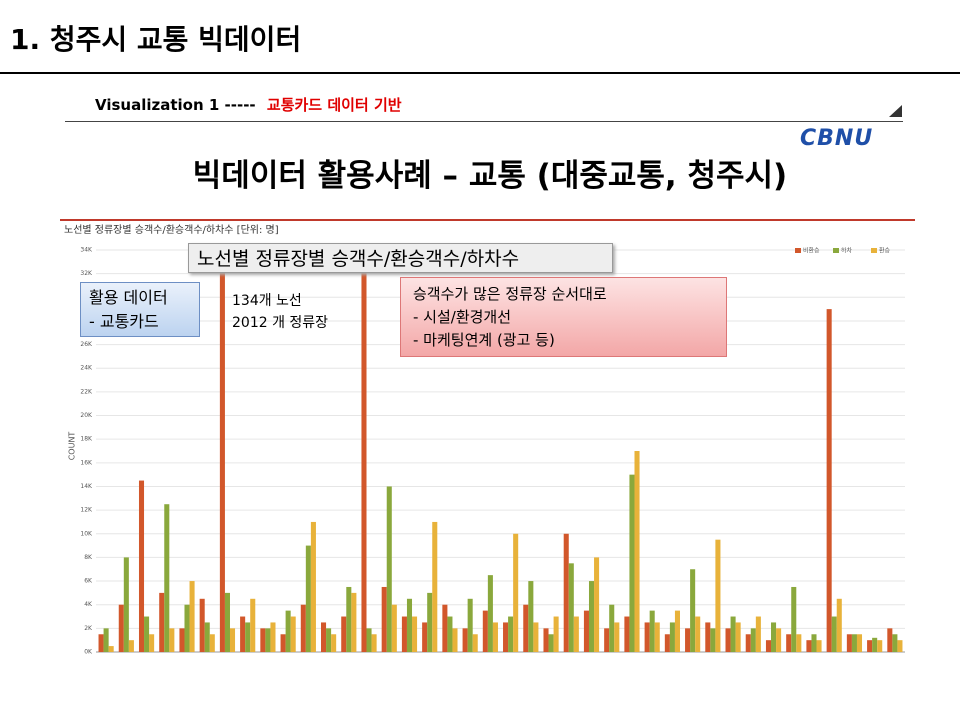 Image resolution: width=960 pixels, height=720 pixels. What do you see at coordinates (811, 251) in the screenshot?
I see `legend-label: 비환승` at bounding box center [811, 251].